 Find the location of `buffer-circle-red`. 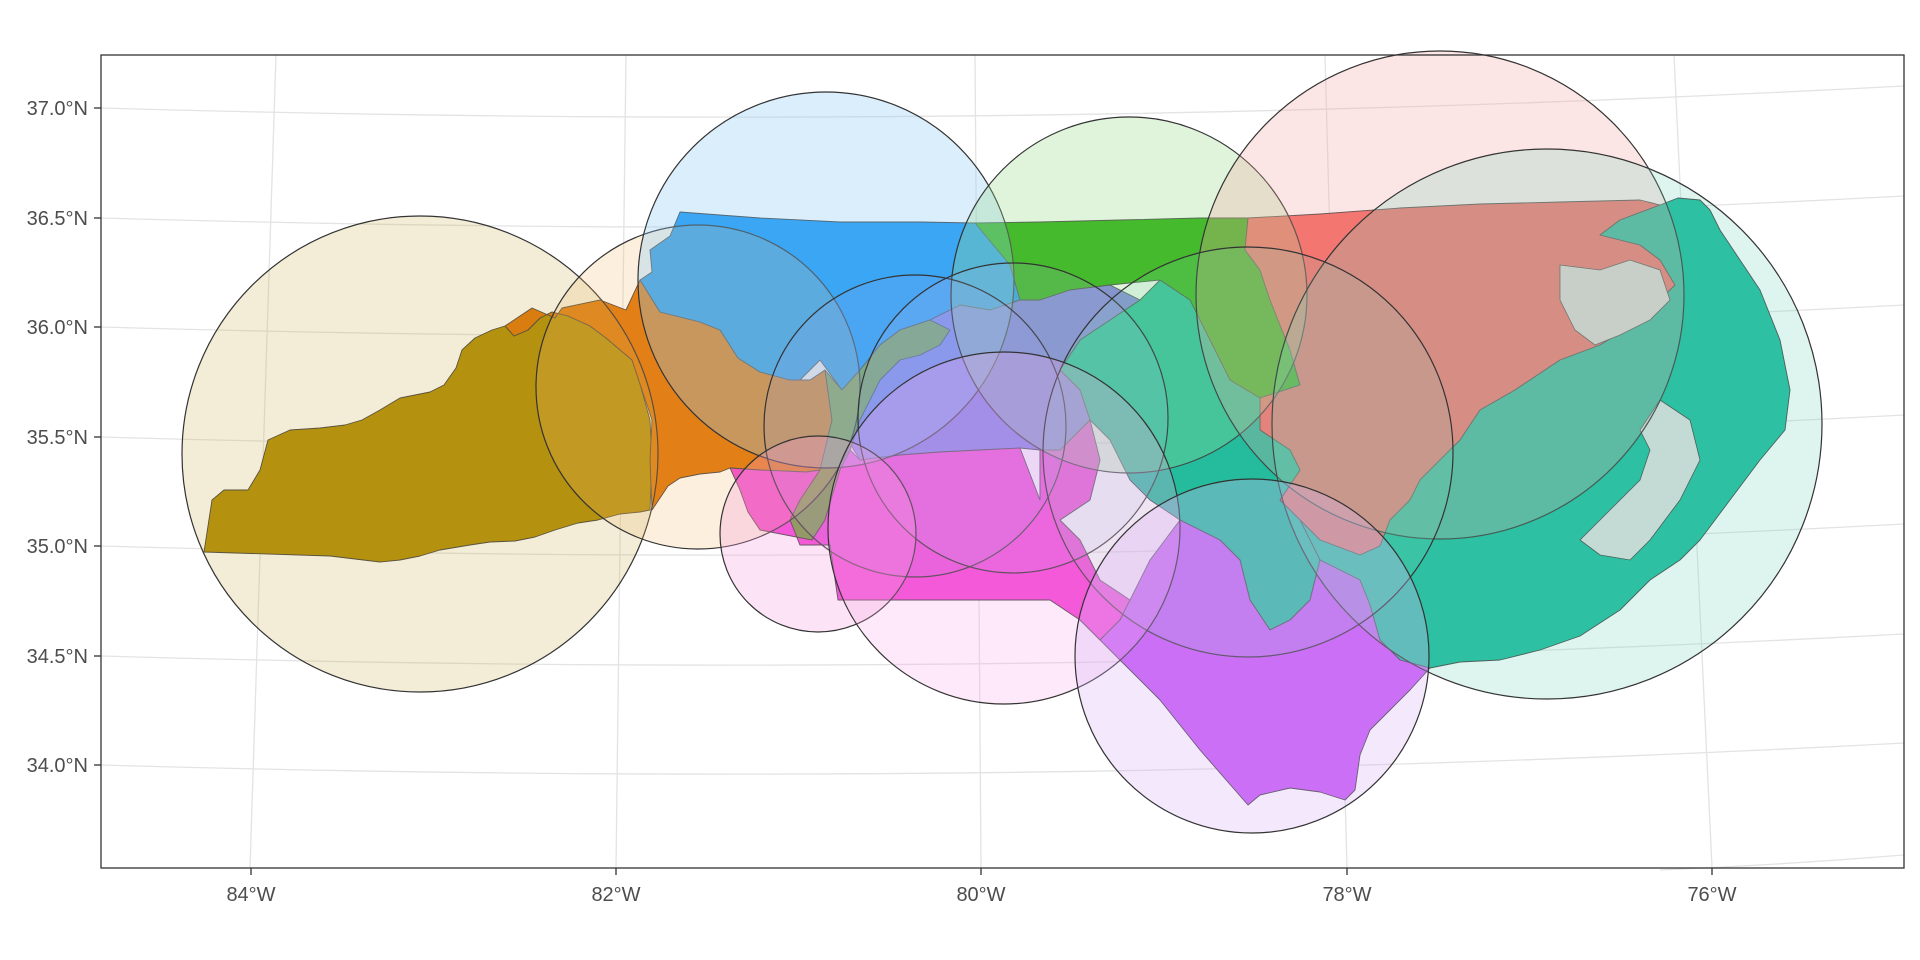

buffer-circle-red is located at coordinates (1440, 295).